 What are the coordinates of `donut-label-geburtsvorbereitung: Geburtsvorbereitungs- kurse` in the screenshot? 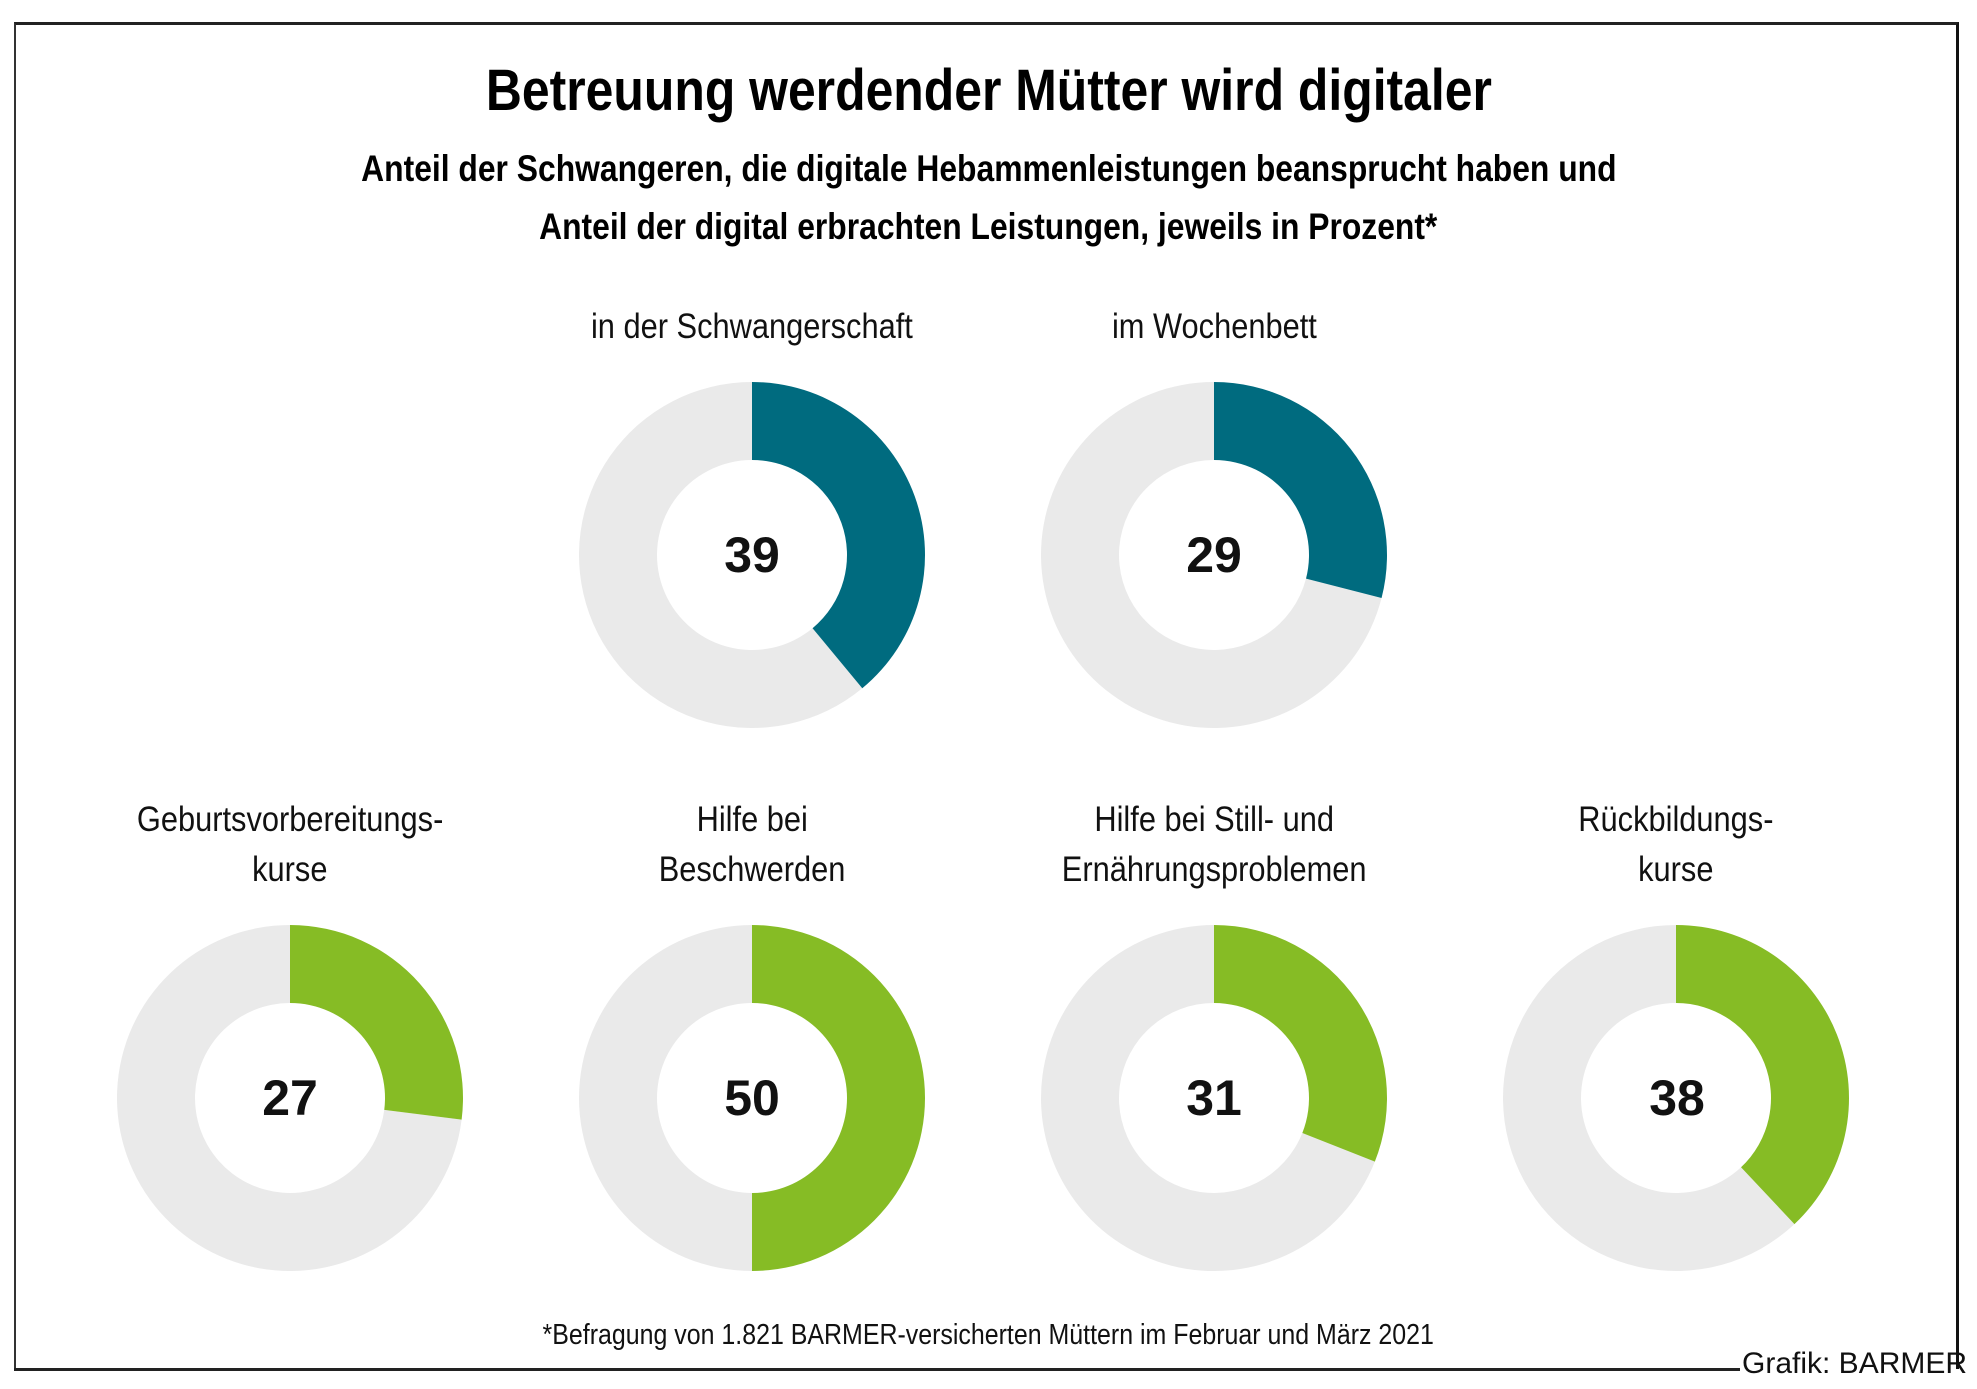 It's located at (290, 845).